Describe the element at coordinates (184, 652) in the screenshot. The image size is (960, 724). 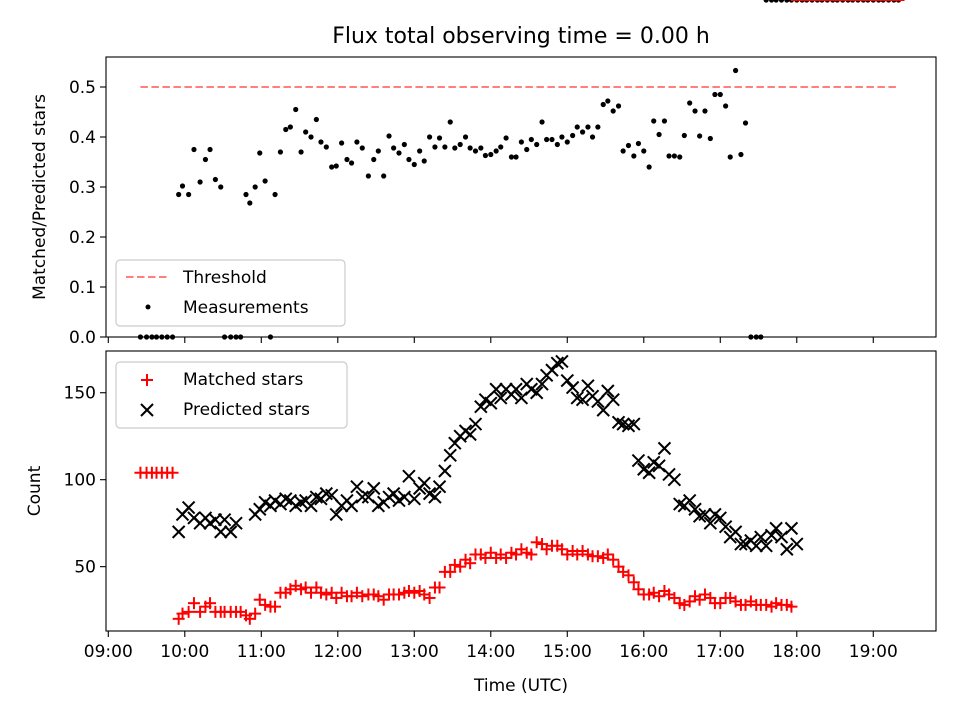
I see `counts-x-tick-label: 10:00` at that location.